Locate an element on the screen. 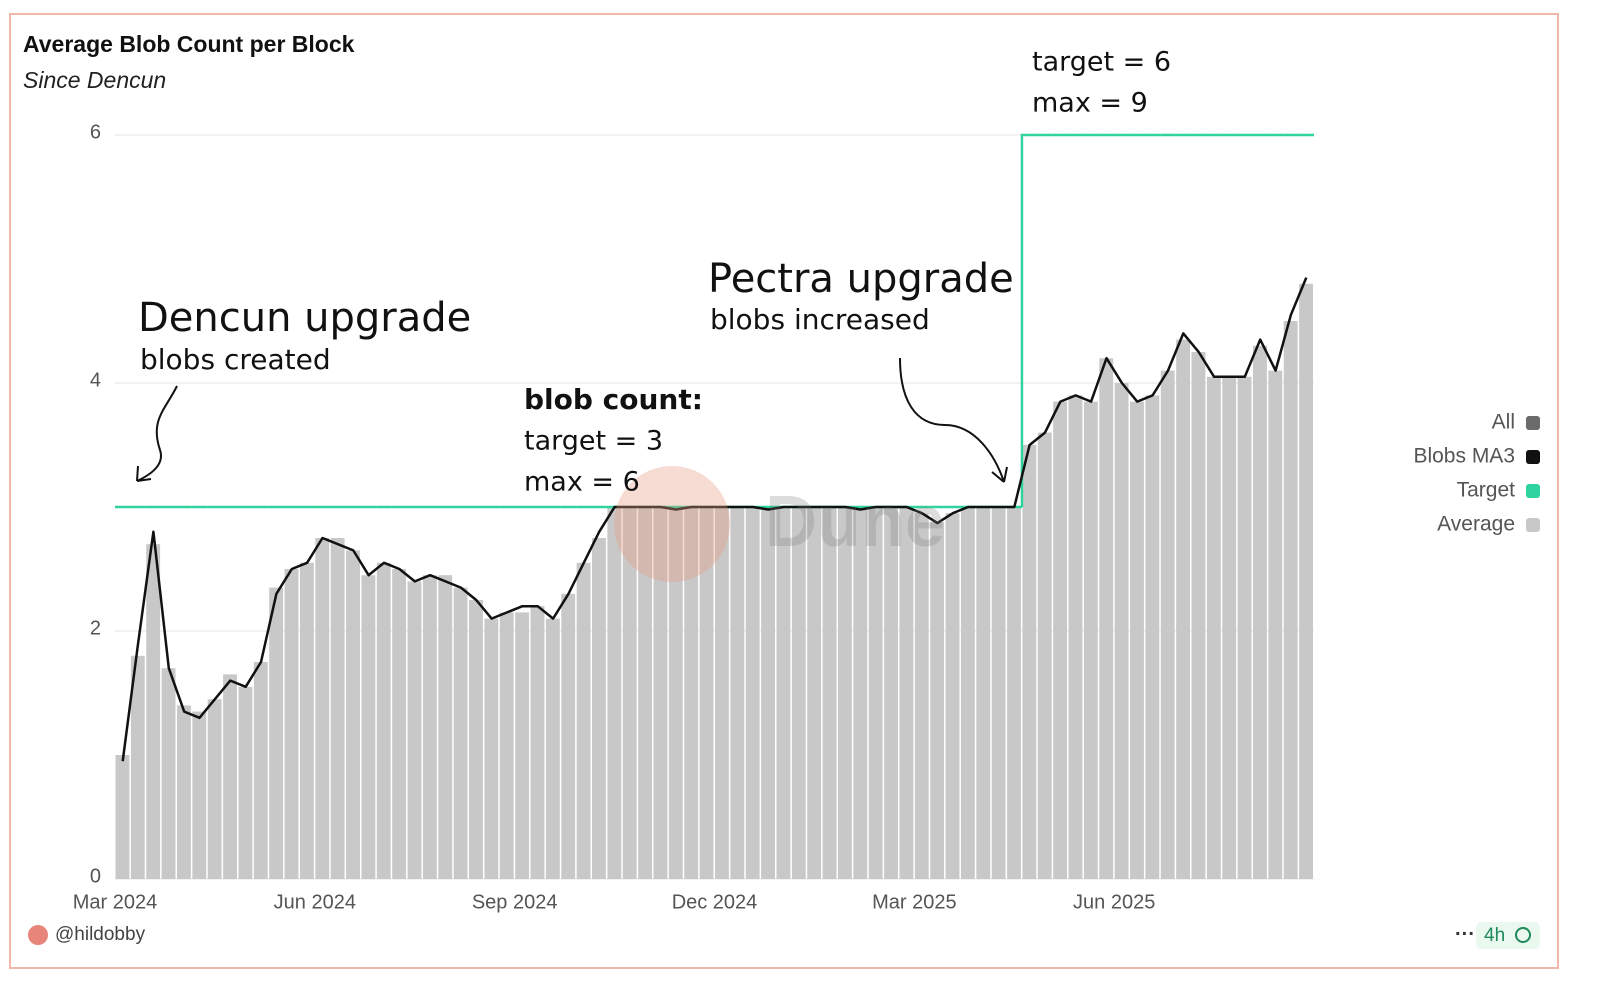 The height and width of the screenshot is (998, 1600). legend-label: All is located at coordinates (1503, 422).